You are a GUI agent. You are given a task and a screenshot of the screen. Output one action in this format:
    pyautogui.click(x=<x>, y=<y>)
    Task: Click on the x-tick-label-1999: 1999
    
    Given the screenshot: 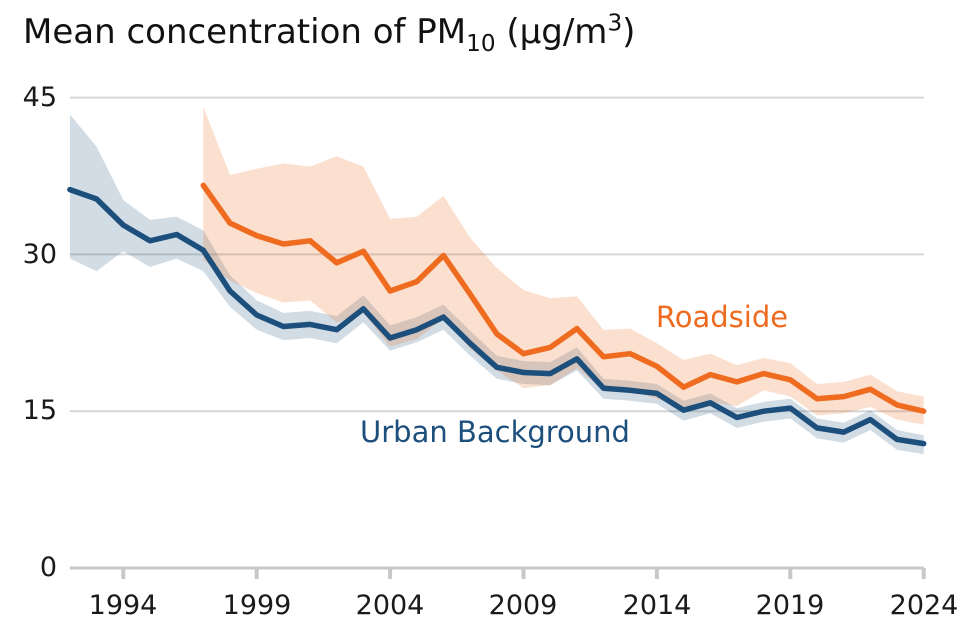 What is the action you would take?
    pyautogui.click(x=257, y=605)
    